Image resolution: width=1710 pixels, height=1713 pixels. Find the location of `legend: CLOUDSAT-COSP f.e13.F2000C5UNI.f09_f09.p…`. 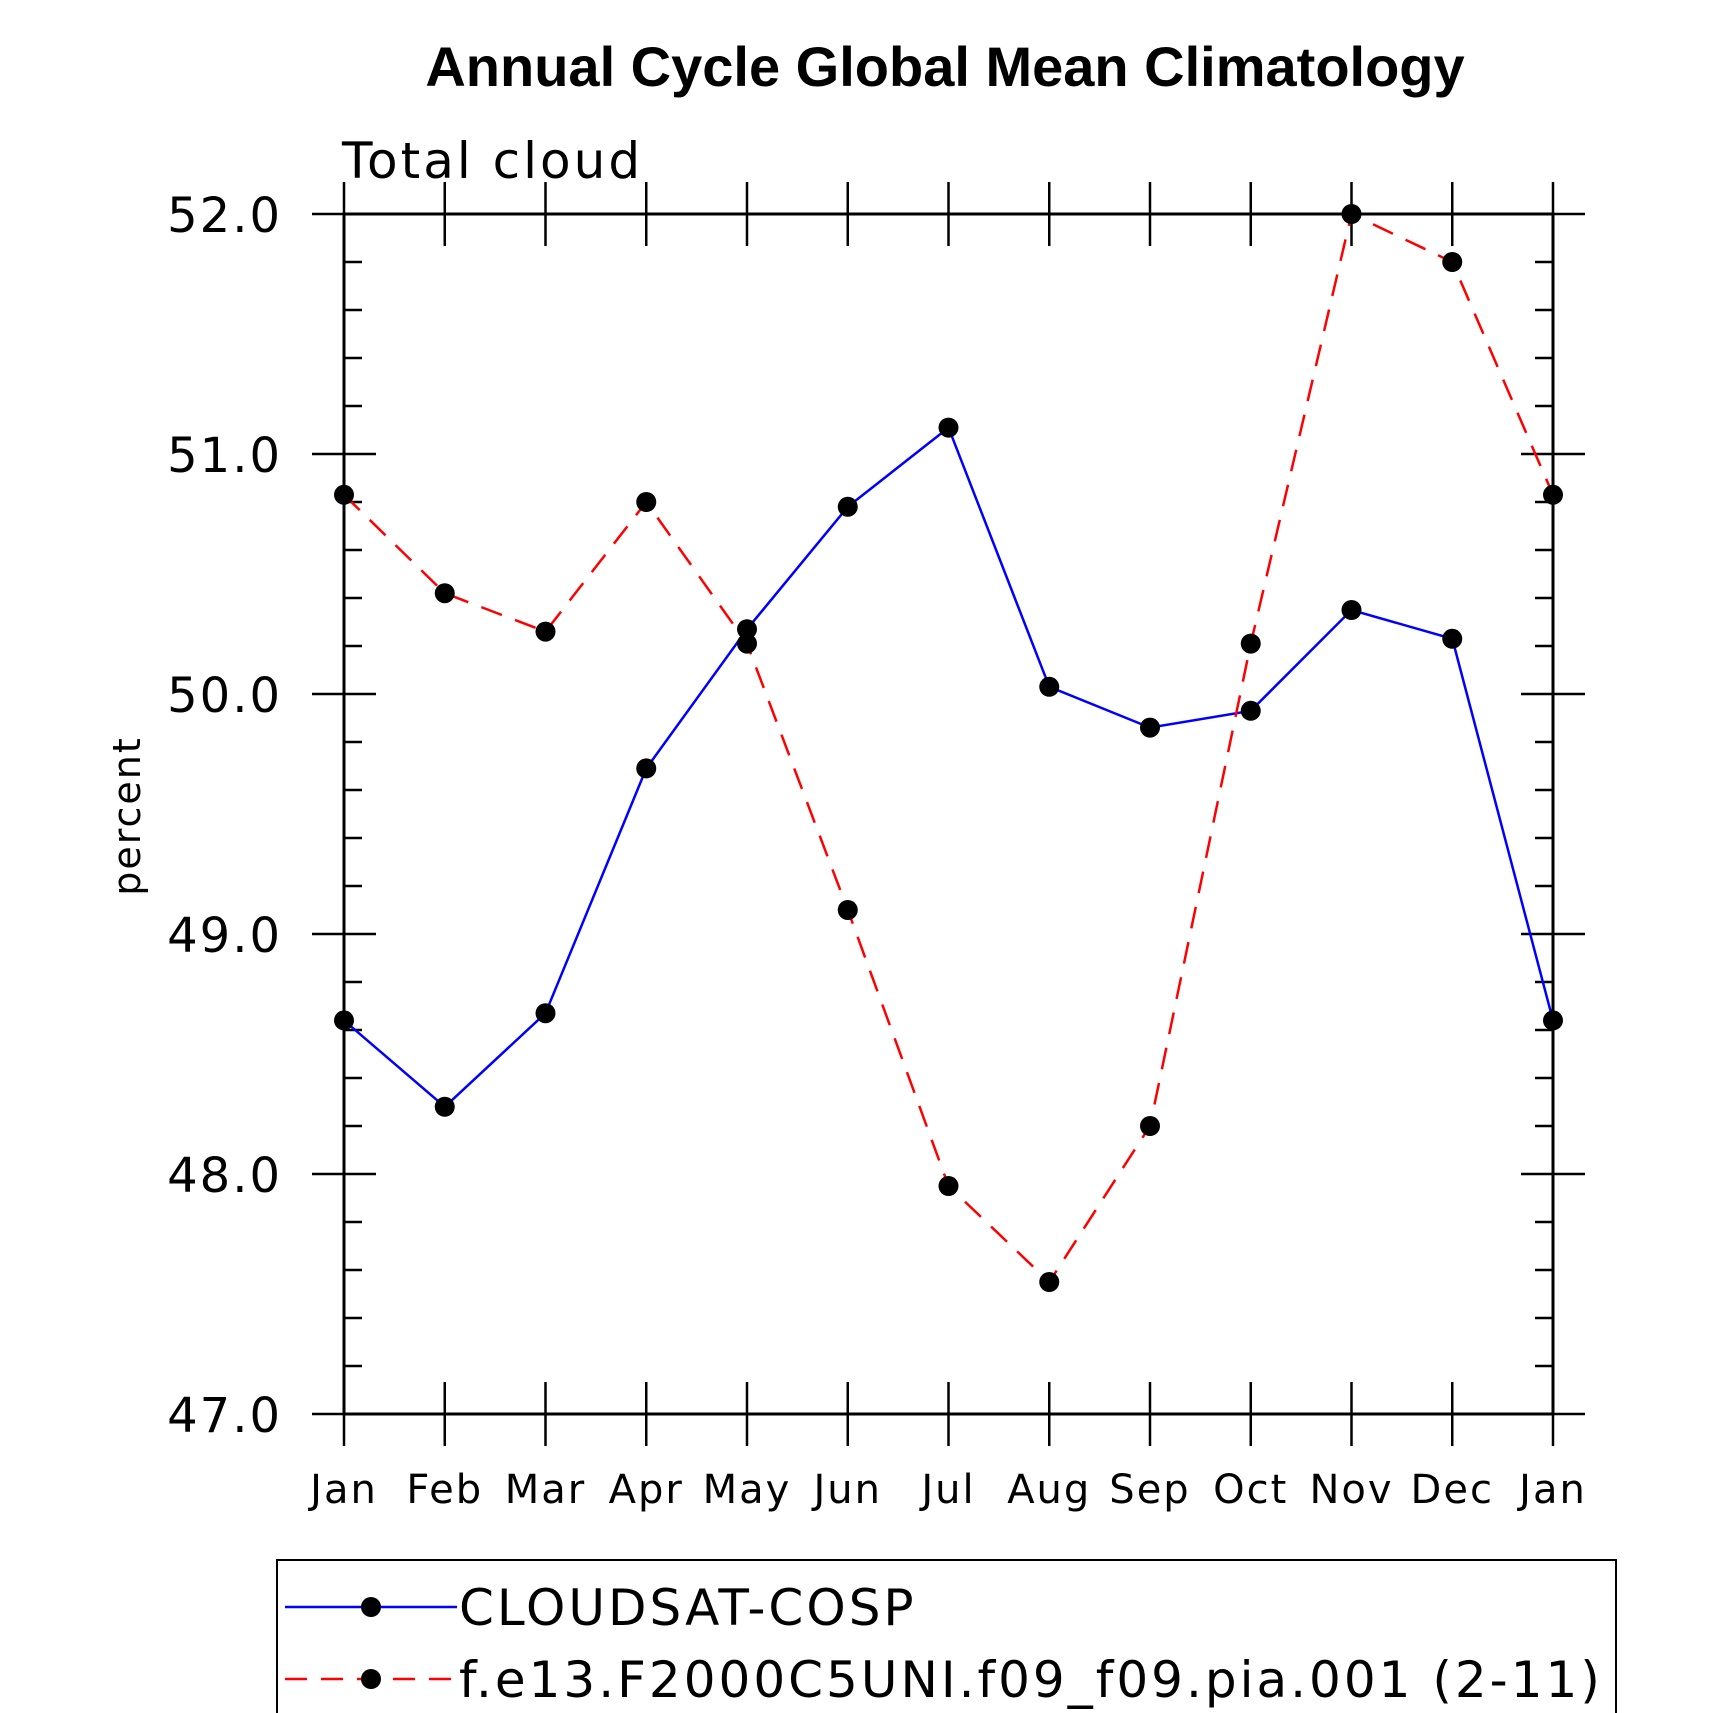

legend: CLOUDSAT-COSP f.e13.F2000C5UNI.f09_f09.p… is located at coordinates (946, 1636).